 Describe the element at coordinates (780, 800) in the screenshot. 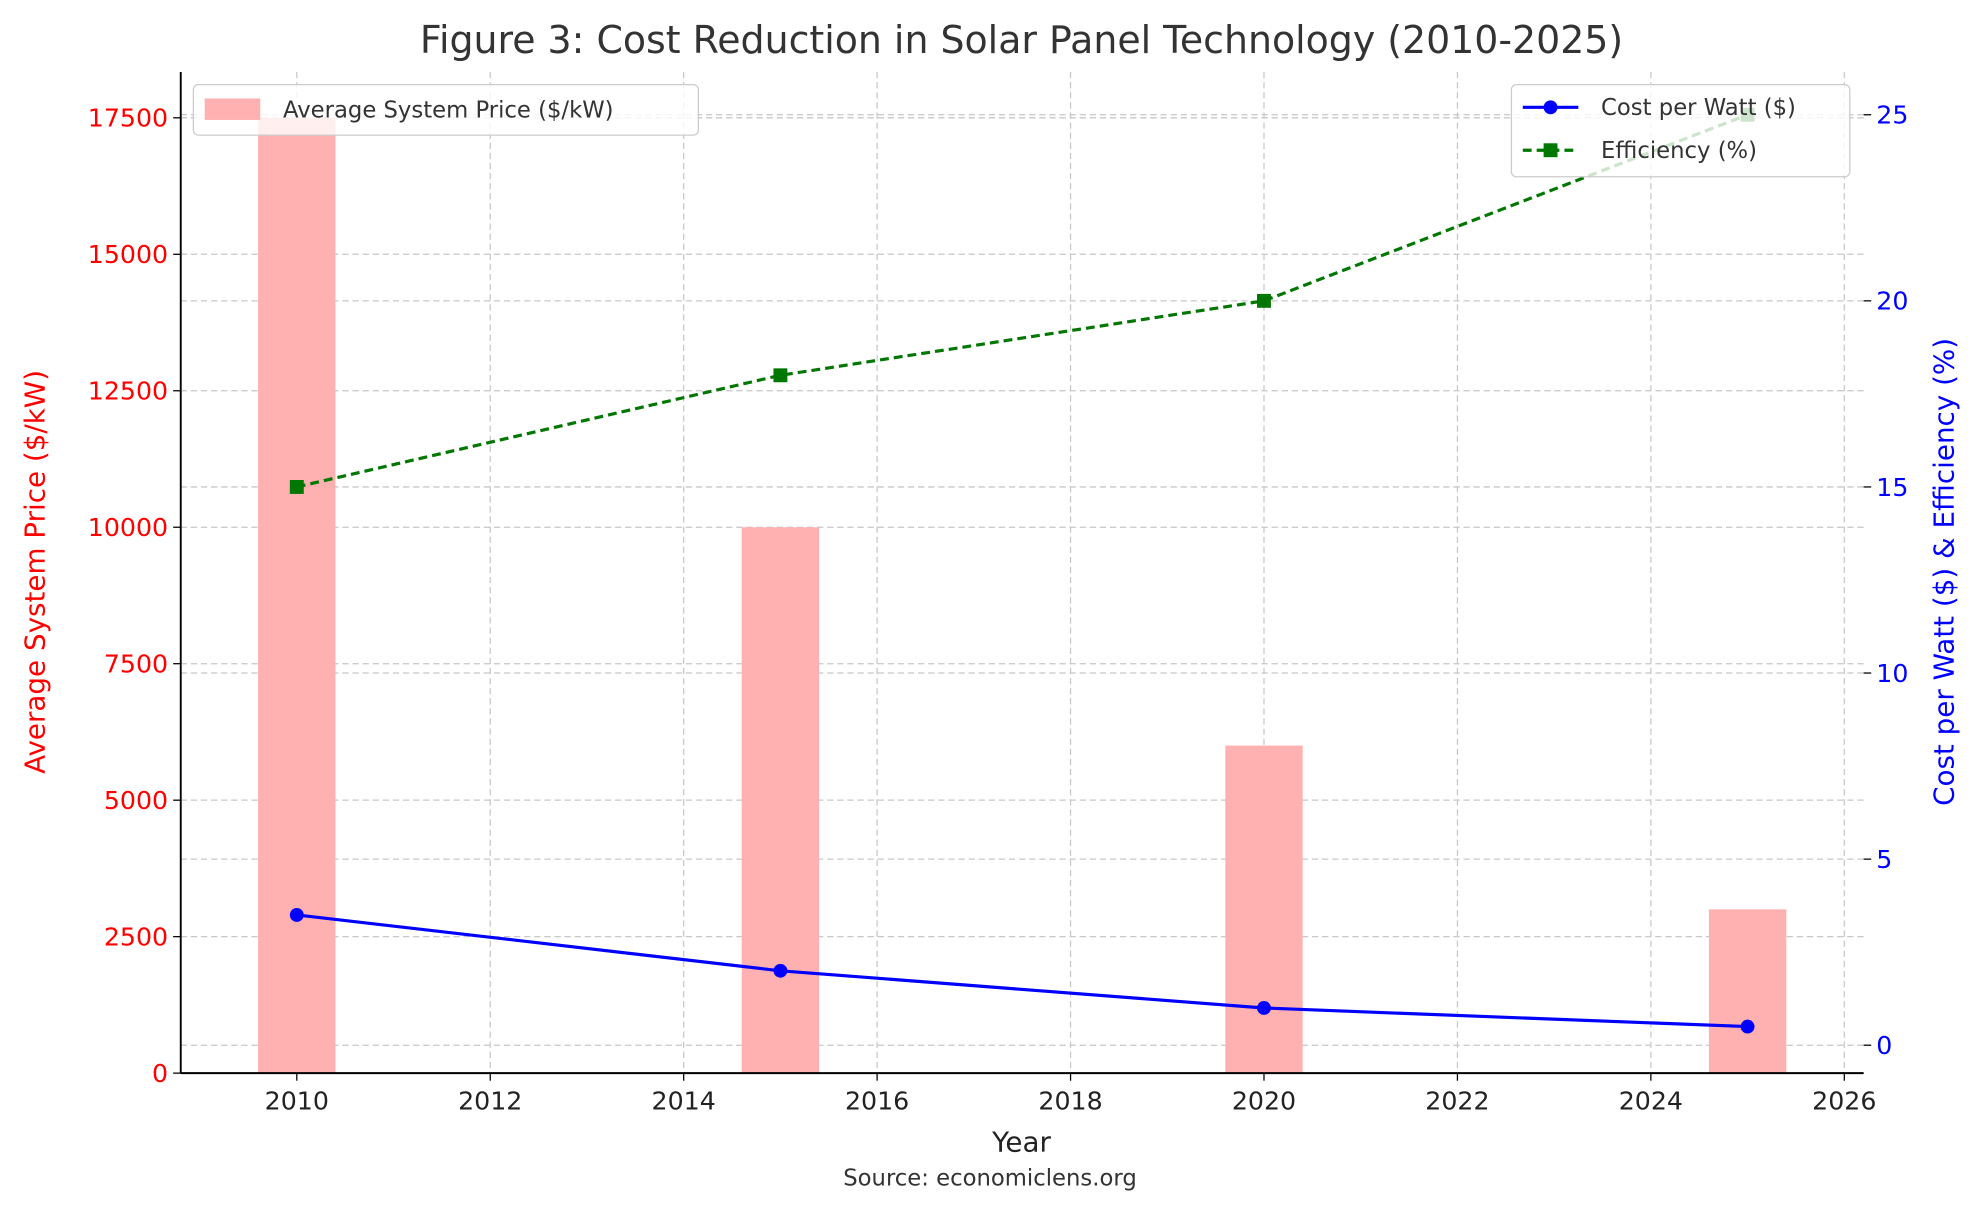

I see `bar-2015` at that location.